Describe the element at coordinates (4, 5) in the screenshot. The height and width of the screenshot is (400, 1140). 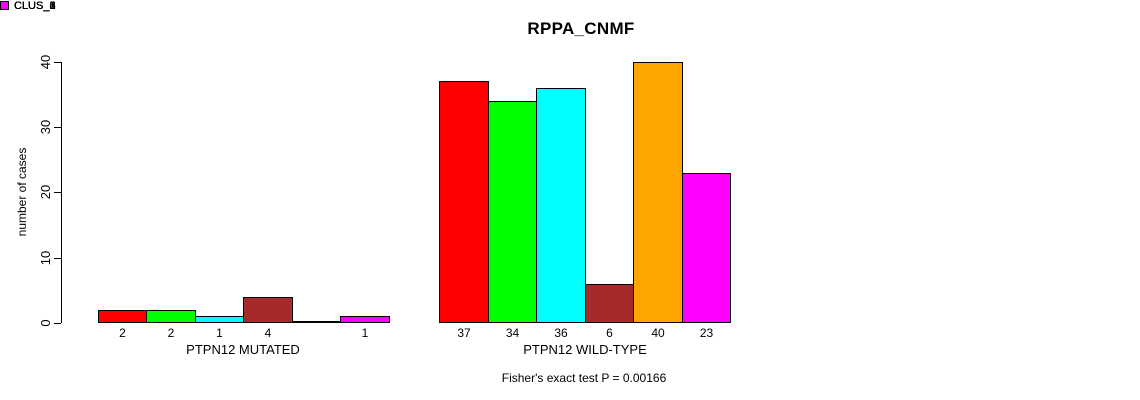
I see `legend-swatch-icon` at that location.